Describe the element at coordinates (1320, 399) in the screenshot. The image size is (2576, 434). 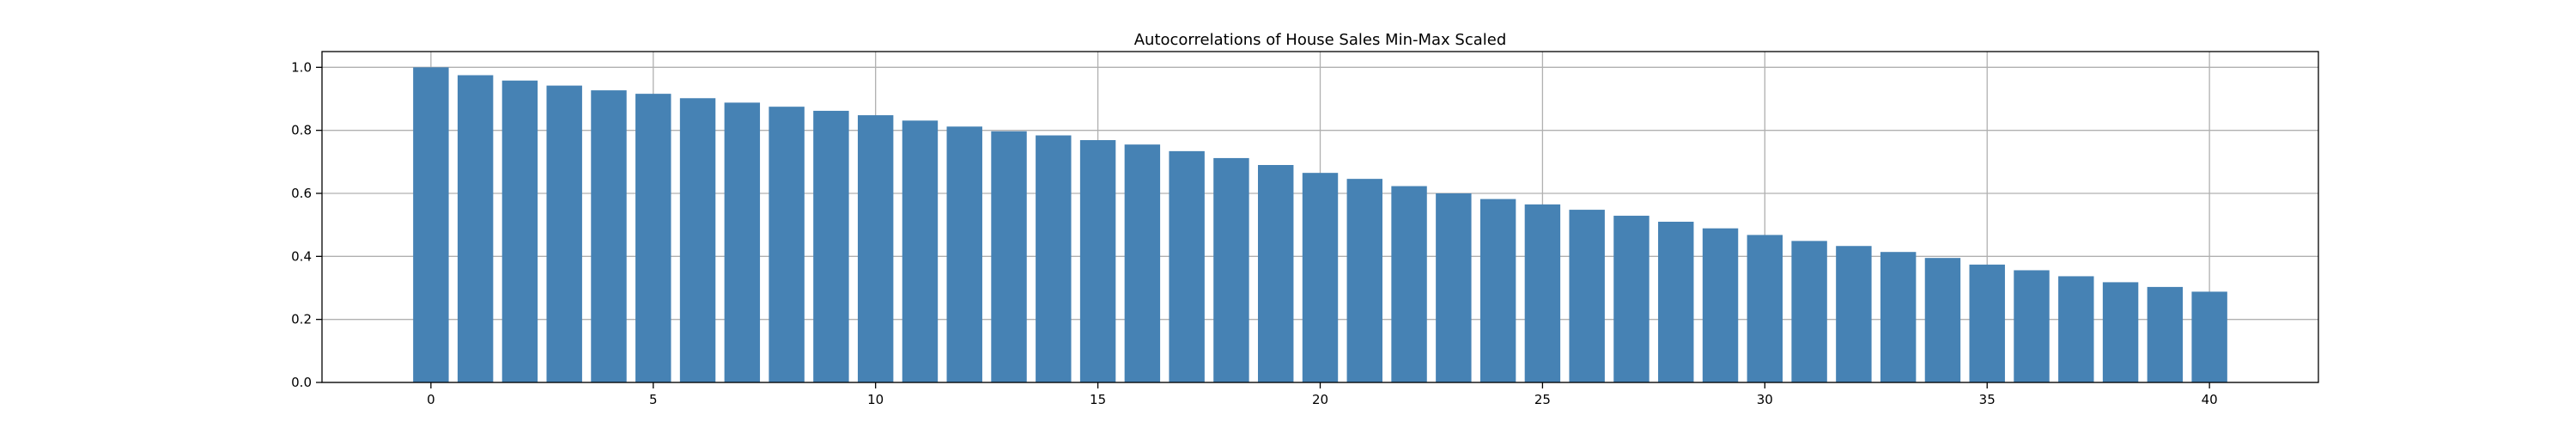
I see `x-tick-label: 20` at that location.